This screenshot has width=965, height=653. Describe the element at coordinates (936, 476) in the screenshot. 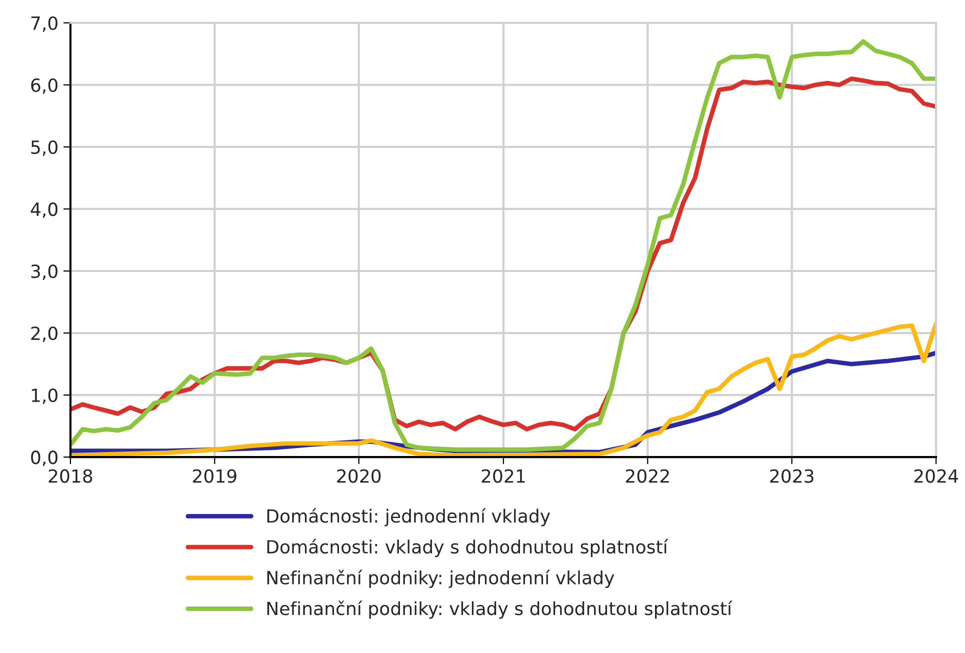

I see `x-tick-label: 2024` at that location.